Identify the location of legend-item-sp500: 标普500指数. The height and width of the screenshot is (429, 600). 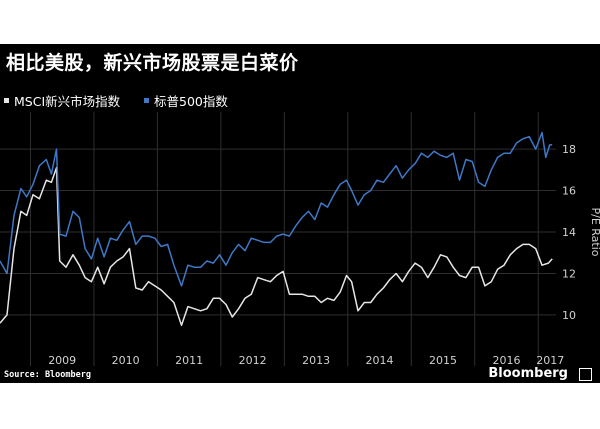
(186, 100).